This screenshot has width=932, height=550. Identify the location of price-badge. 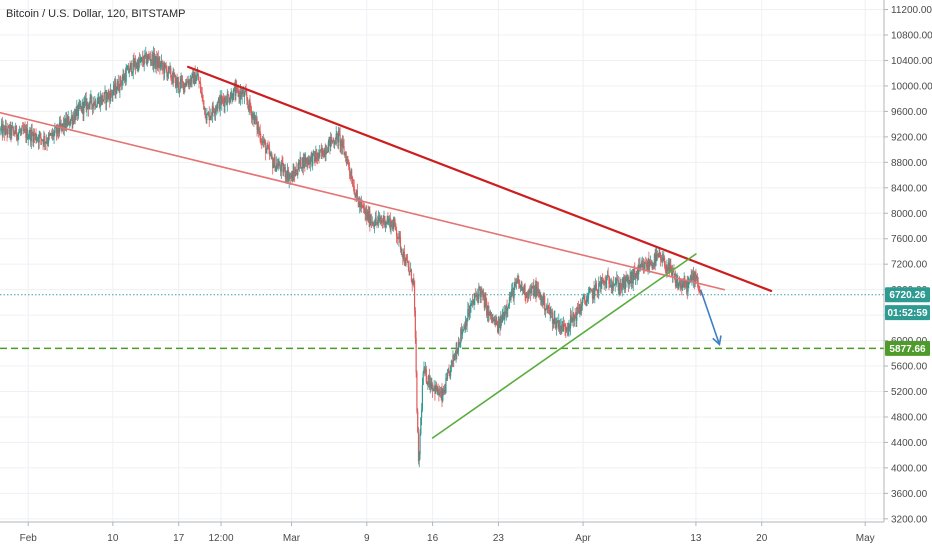
(907, 313).